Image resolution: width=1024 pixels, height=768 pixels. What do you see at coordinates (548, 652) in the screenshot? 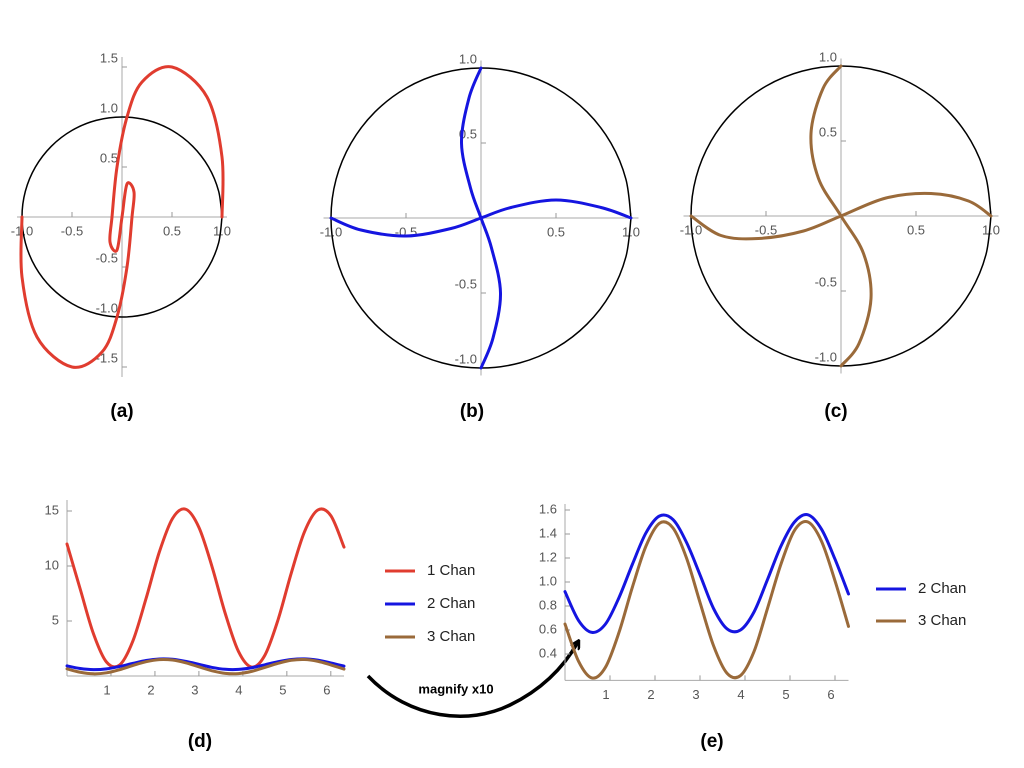
I see `y-tick-label: 0.4` at bounding box center [548, 652].